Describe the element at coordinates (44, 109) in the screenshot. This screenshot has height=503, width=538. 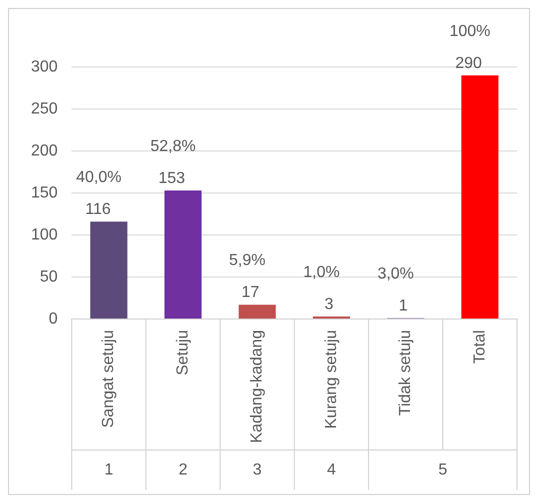
I see `y-tick-label: 250` at that location.